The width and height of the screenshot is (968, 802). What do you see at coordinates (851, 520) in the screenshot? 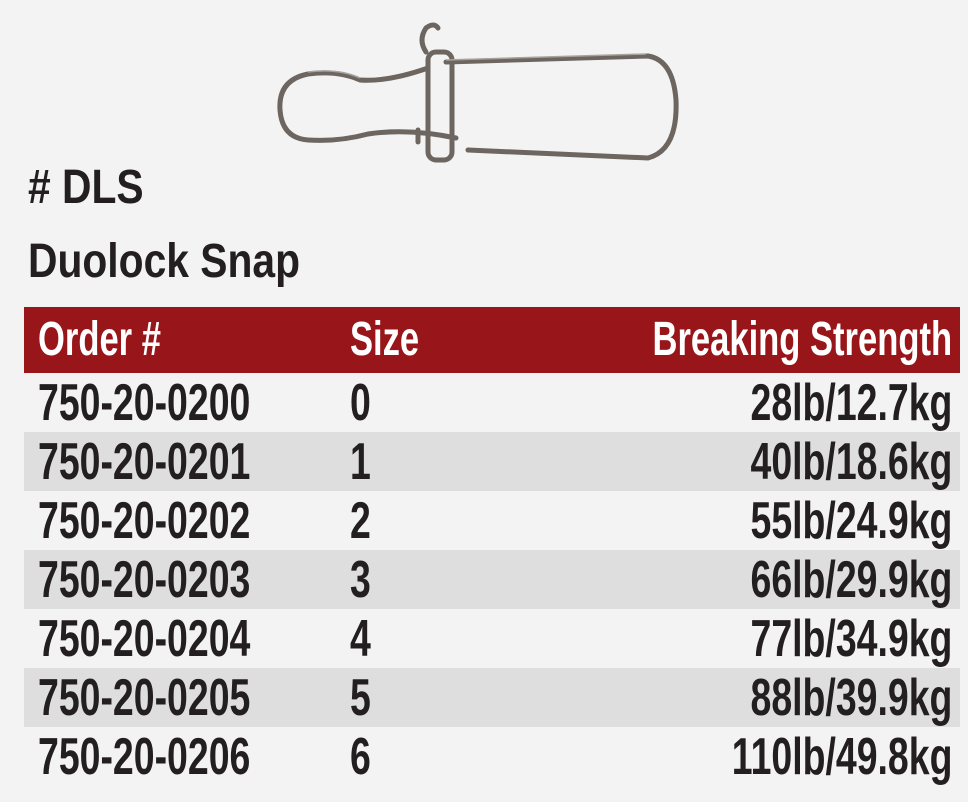
I see `breaking-strength: 55lb/24.9kg` at bounding box center [851, 520].